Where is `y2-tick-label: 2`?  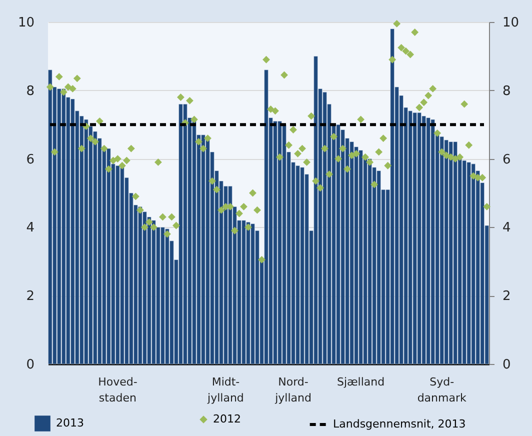
y2-tick-label: 2 is located at coordinates (506, 296).